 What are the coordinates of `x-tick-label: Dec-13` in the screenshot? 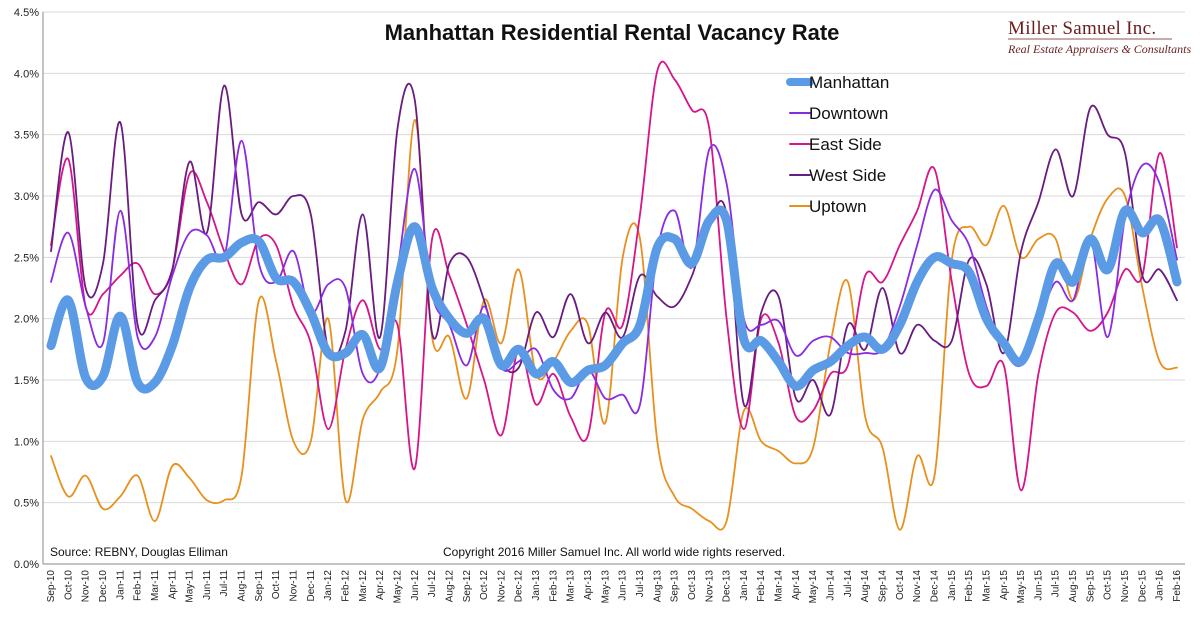 It's located at (727, 586).